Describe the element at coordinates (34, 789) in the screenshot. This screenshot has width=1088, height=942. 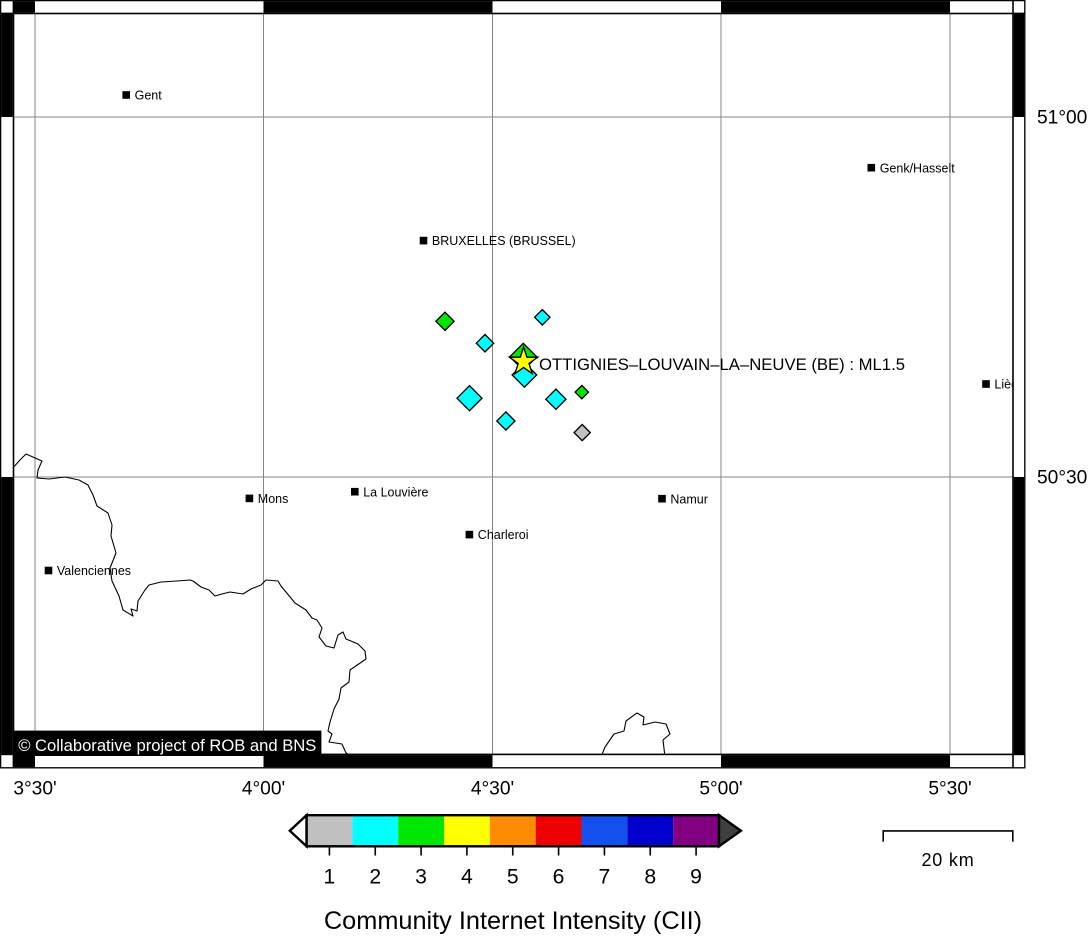
I see `svg-text: 3°30'` at that location.